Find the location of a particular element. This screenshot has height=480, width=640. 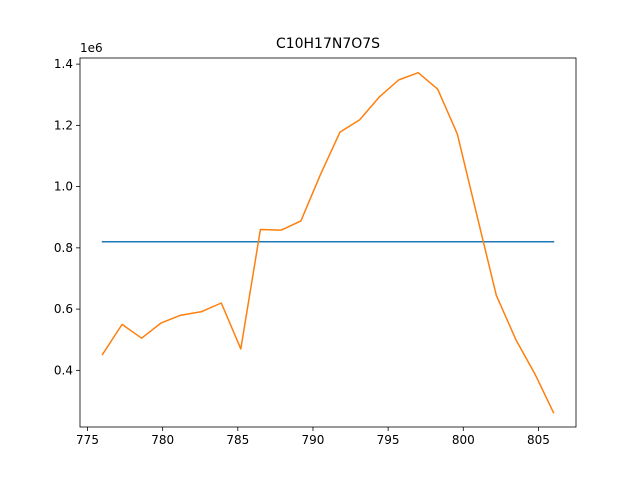

y-axis-offset-label: 1e6 is located at coordinates (91, 48).